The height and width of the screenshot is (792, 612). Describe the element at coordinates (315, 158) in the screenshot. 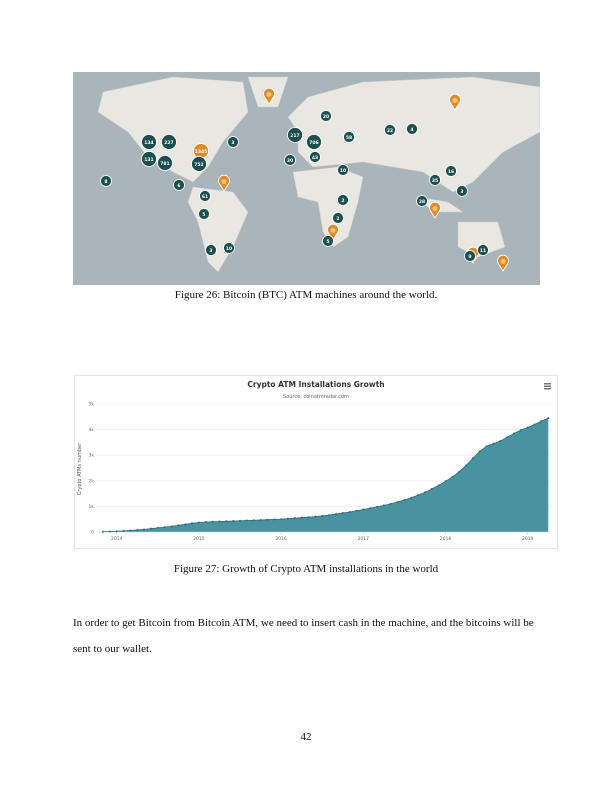

I see `cluster-label: 43` at that location.